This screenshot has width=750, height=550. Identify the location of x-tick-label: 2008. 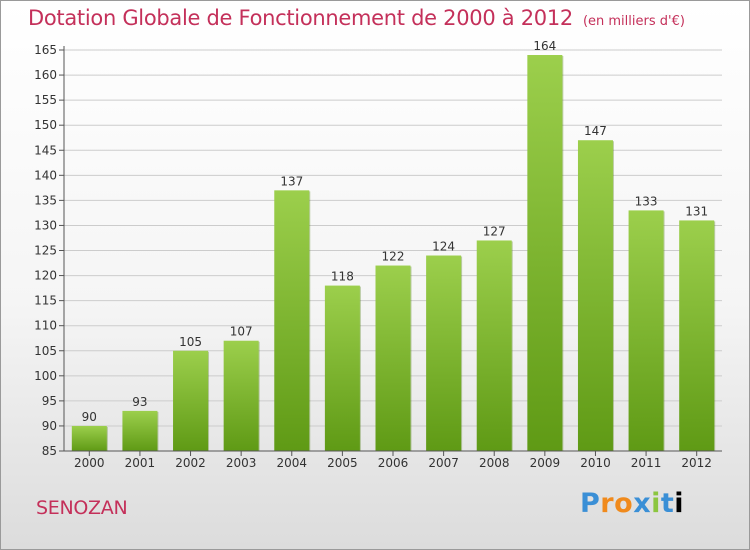
(494, 463).